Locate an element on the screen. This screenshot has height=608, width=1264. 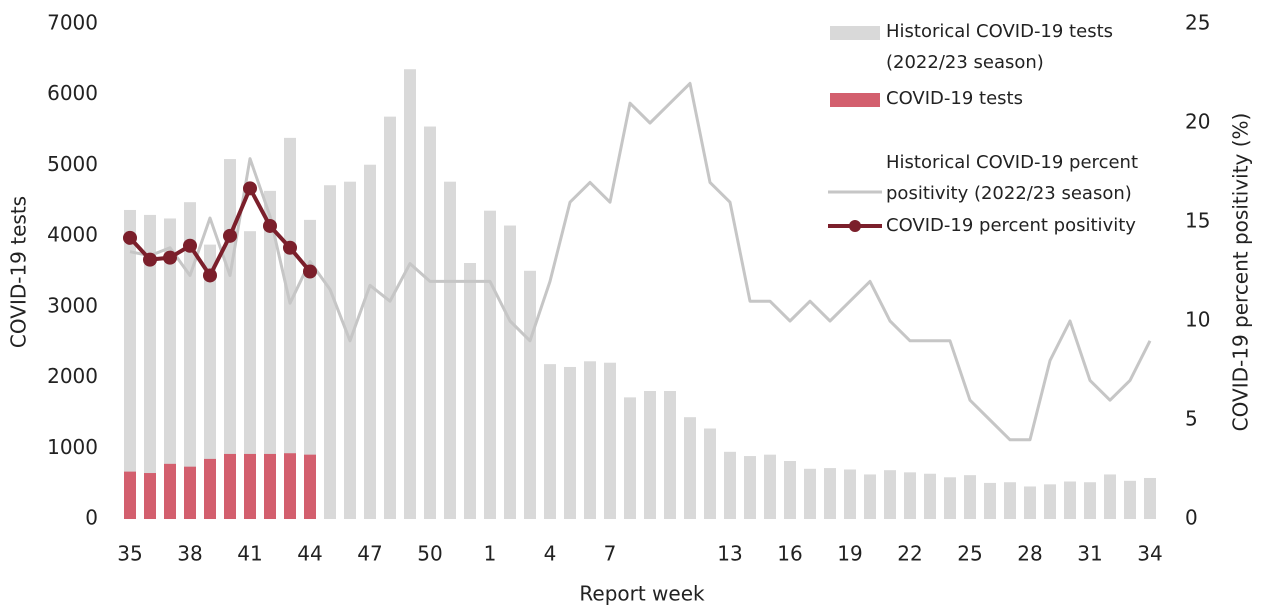
line is located at coordinates (220, 232).